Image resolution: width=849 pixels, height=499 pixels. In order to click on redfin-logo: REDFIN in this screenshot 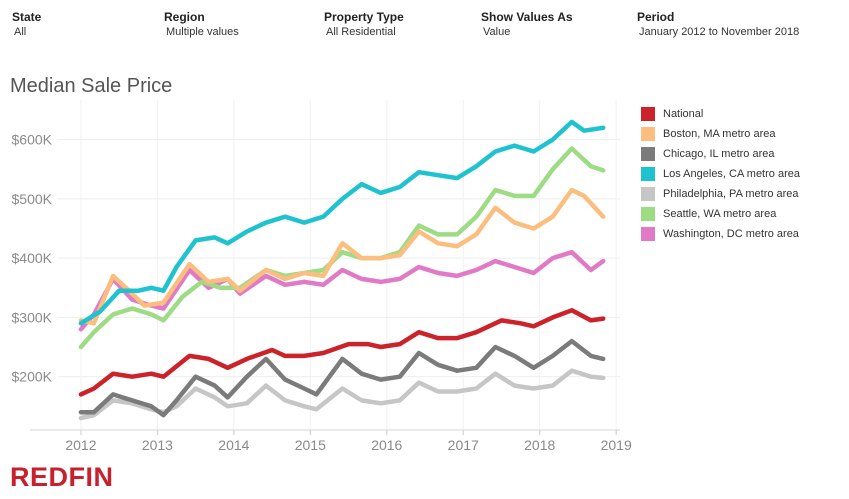, I will do `click(62, 477)`.